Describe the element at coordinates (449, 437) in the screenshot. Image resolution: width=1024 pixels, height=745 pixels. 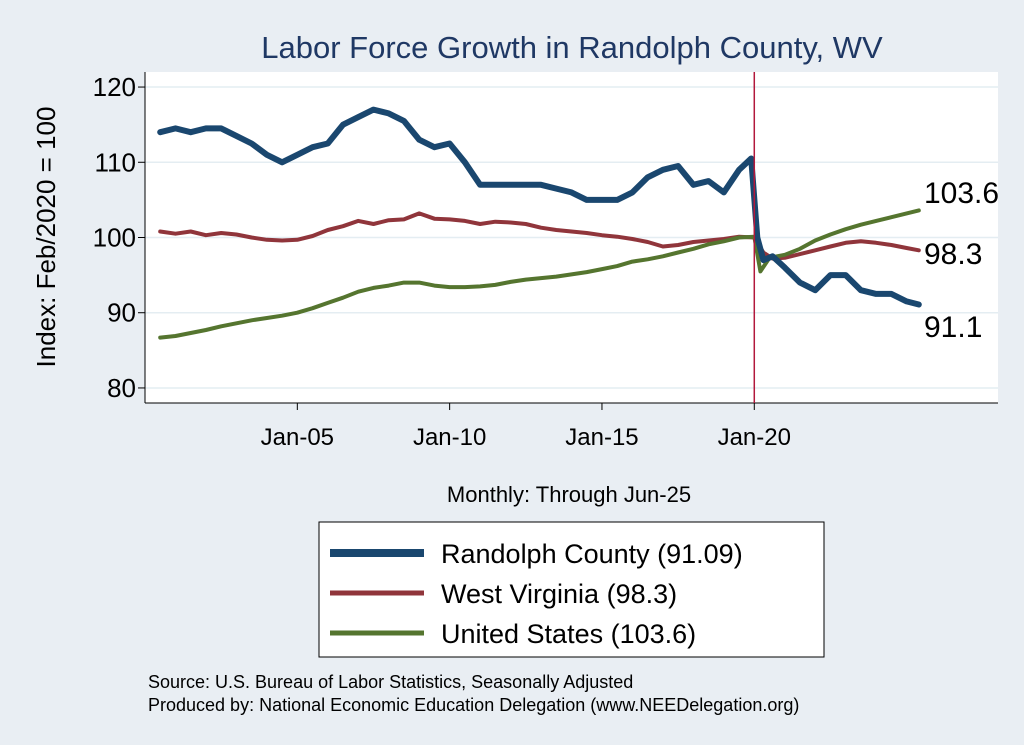
I see `x-tick-label: Jan-10` at that location.